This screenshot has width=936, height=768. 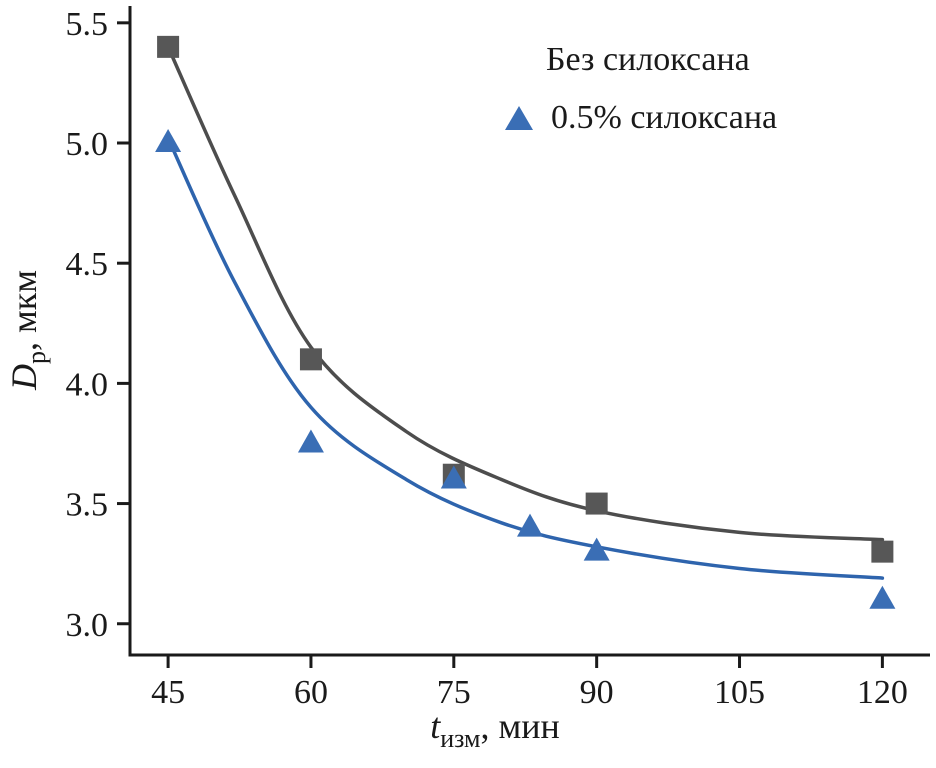 I want to click on x-tick-label: 45, so click(x=168, y=692).